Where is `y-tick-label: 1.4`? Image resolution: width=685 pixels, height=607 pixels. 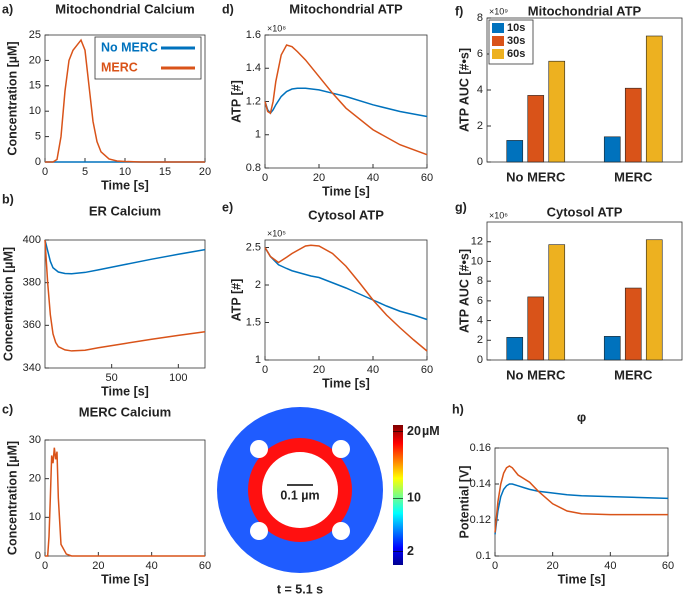
y-tick-label: 1.4 is located at coordinates (253, 68).